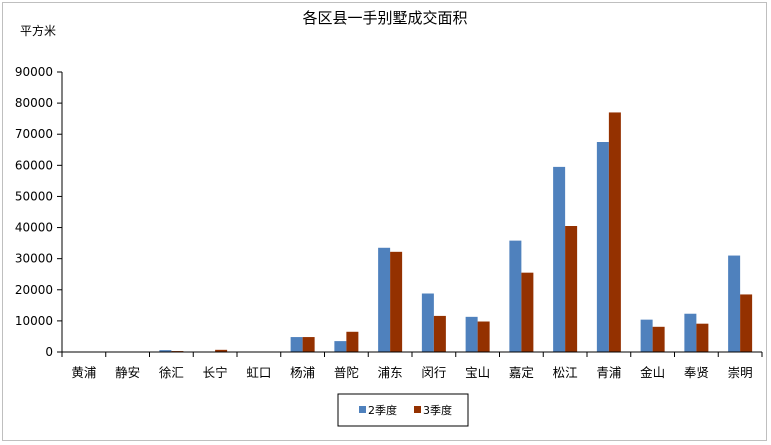 This screenshot has height=445, width=771. What do you see at coordinates (362, 409) in the screenshot?
I see `legend-swatch-q2` at bounding box center [362, 409].